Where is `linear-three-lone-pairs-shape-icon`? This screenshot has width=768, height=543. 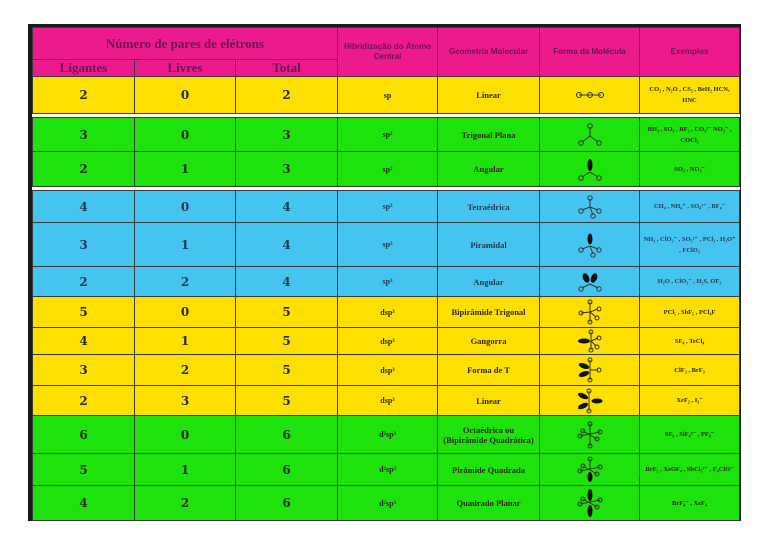
linear-three-lone-pairs-shape-icon is located at coordinates (590, 400).